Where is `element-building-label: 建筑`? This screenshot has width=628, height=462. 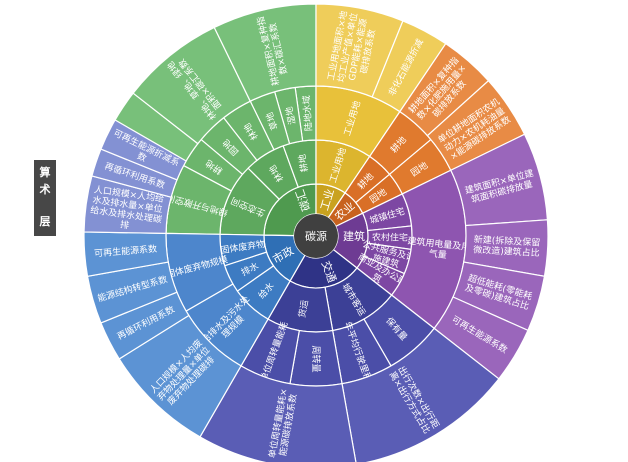
element-building-label: 建筑 is located at coordinates (354, 236).